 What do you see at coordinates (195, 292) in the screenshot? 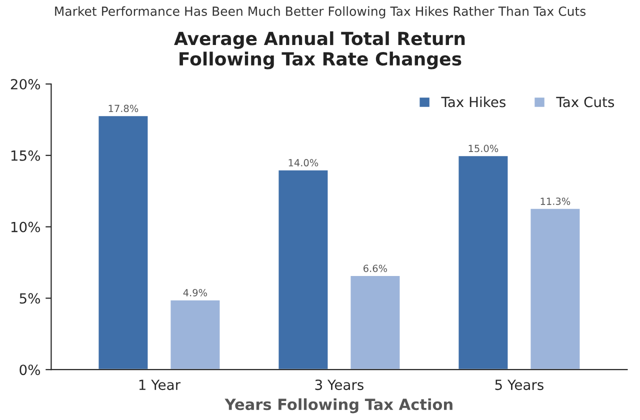
I see `data-label: 4.9%` at bounding box center [195, 292].